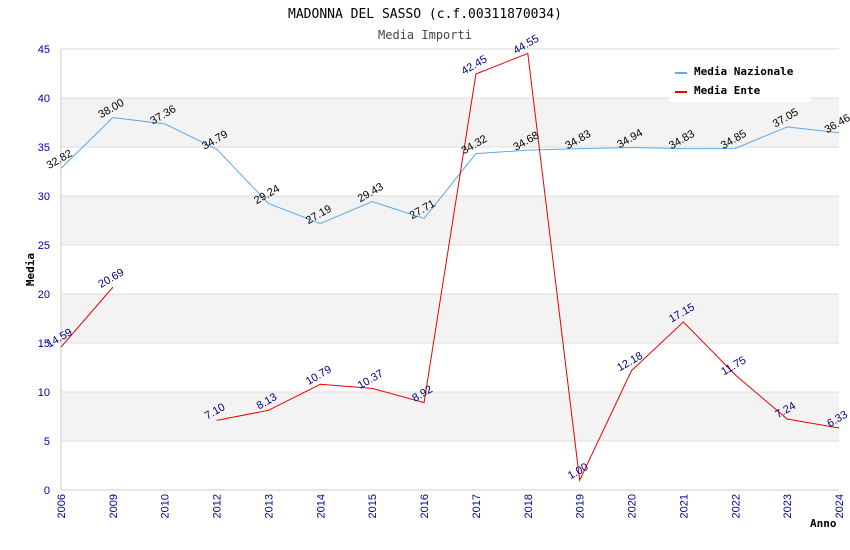 The width and height of the screenshot is (850, 550). Describe the element at coordinates (114, 506) in the screenshot. I see `x-tick-label: 2009` at that location.